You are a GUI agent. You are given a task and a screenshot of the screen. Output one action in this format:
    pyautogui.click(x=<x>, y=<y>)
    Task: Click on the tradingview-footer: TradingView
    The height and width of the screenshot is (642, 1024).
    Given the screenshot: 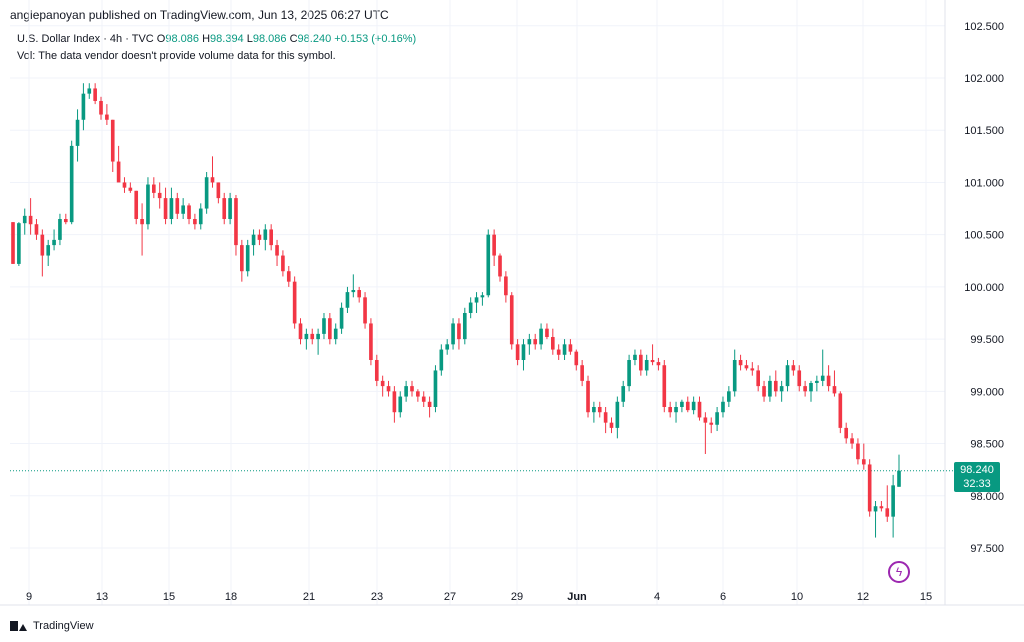 What is the action you would take?
    pyautogui.click(x=52, y=626)
    